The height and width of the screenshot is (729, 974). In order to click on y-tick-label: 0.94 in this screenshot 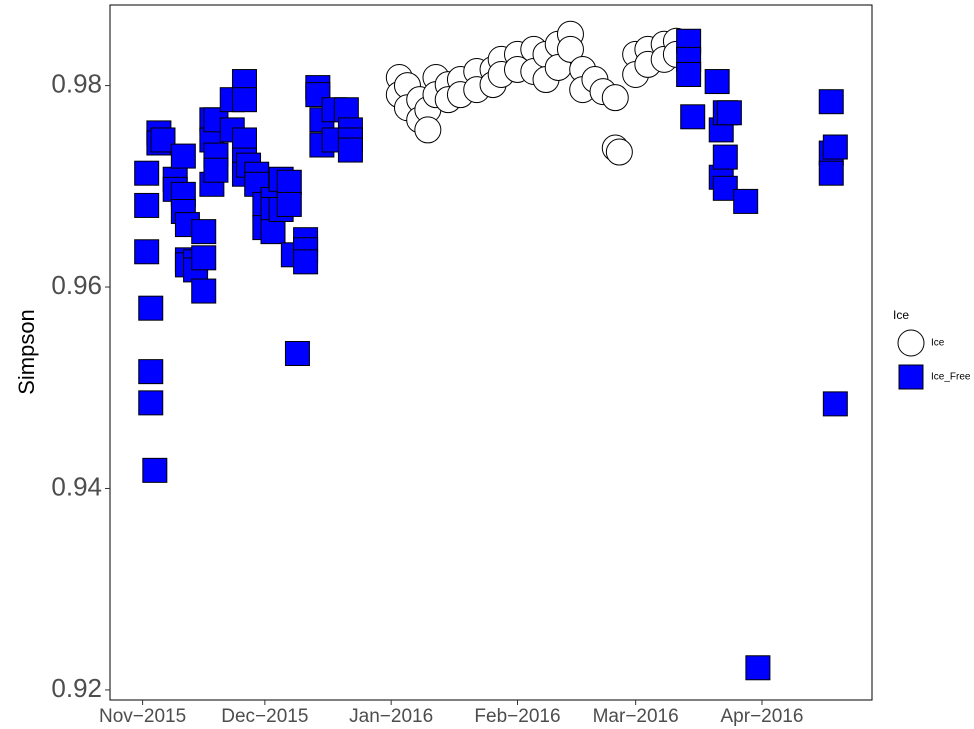, I will do `click(76, 486)`.